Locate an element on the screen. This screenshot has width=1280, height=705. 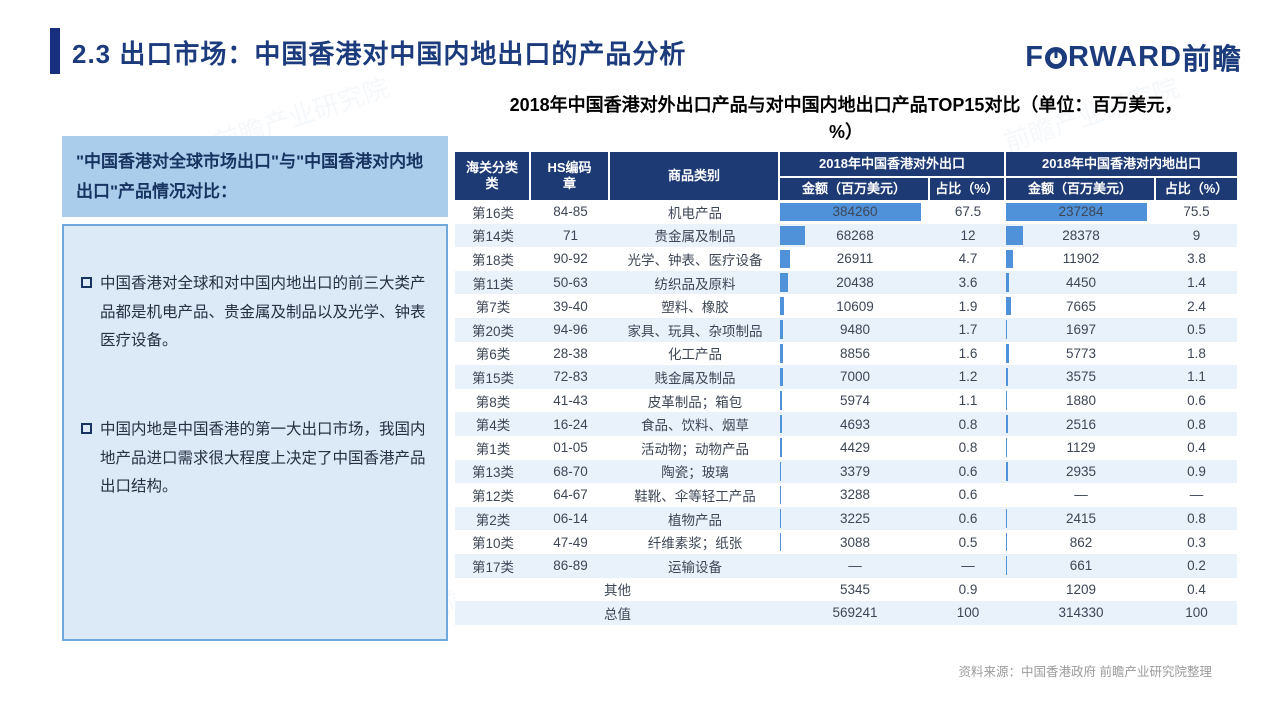
title-accent-bar is located at coordinates (55, 51).